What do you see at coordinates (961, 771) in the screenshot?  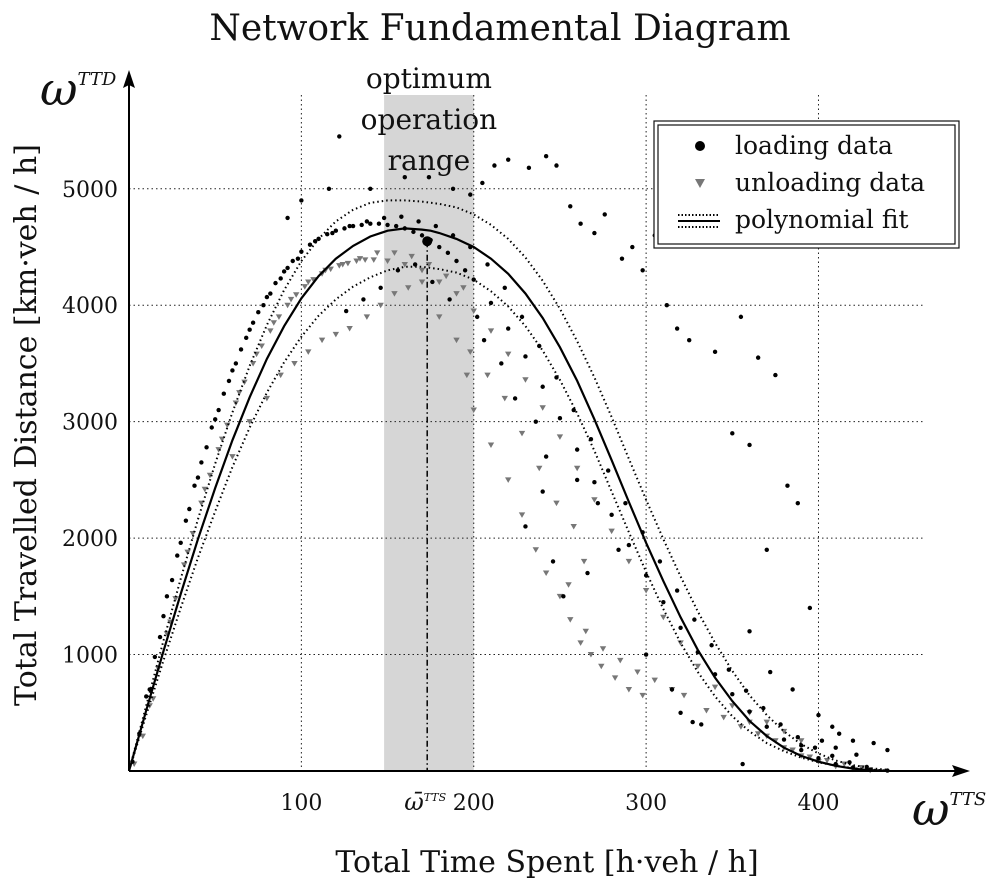 I see `x-axis-arrowhead` at bounding box center [961, 771].